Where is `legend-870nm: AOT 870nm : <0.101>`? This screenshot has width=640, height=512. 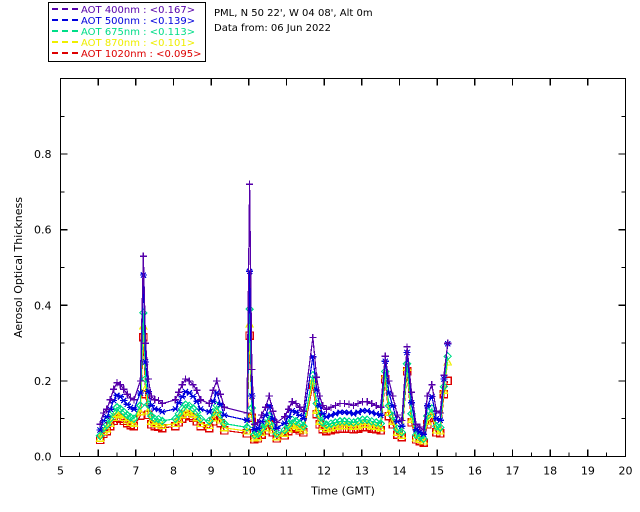 legend-870nm: AOT 870nm : <0.101> is located at coordinates (128, 43).